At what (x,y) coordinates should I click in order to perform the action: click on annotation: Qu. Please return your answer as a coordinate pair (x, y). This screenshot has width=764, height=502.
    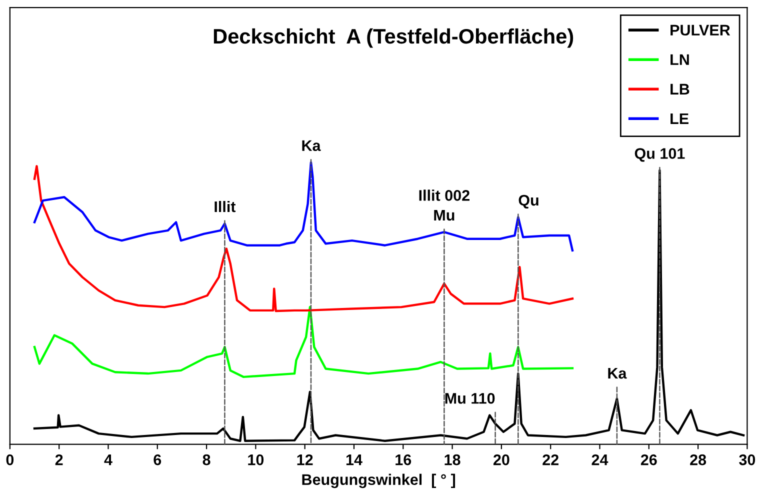
    Looking at the image, I should click on (528, 201).